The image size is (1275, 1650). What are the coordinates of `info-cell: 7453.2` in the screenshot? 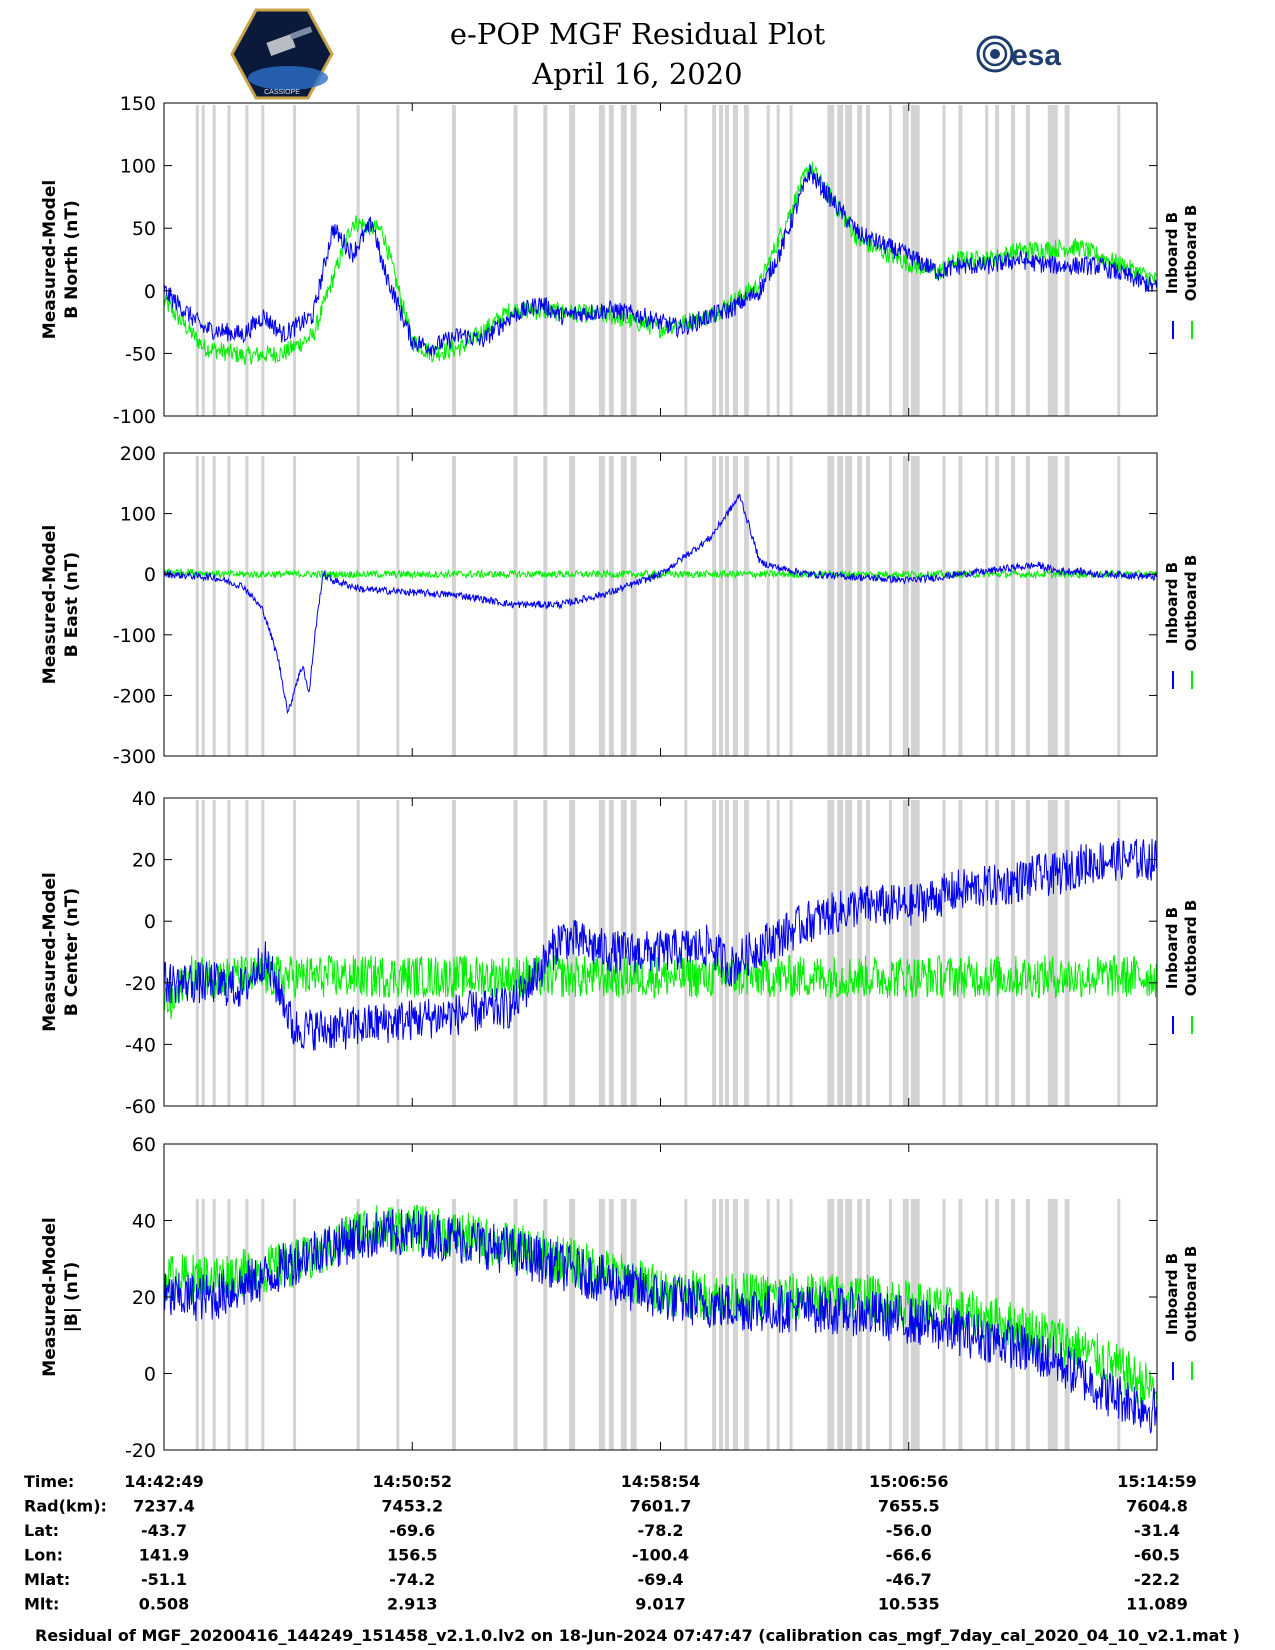 It's located at (412, 1506).